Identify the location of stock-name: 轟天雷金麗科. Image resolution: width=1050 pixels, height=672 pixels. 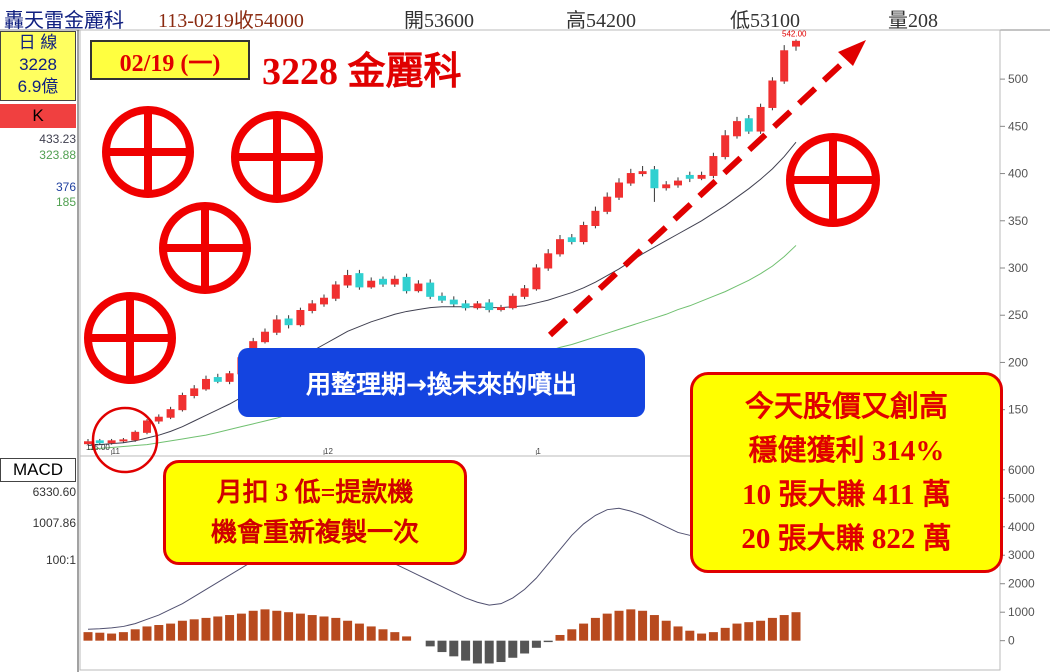
(64, 21).